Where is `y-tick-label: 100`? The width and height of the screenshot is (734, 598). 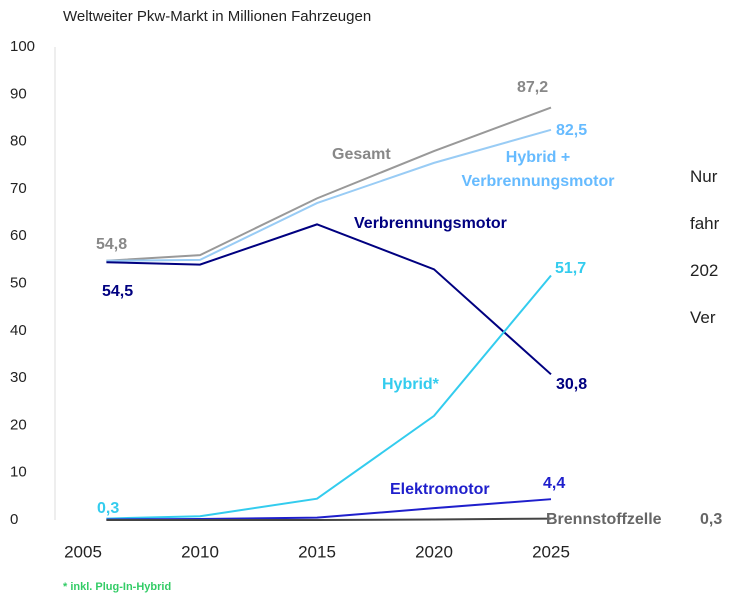 y-tick-label: 100 is located at coordinates (22, 46).